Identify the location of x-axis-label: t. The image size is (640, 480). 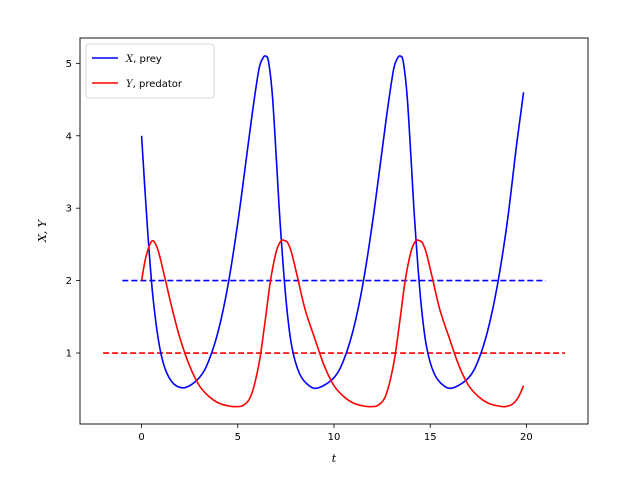
(334, 458).